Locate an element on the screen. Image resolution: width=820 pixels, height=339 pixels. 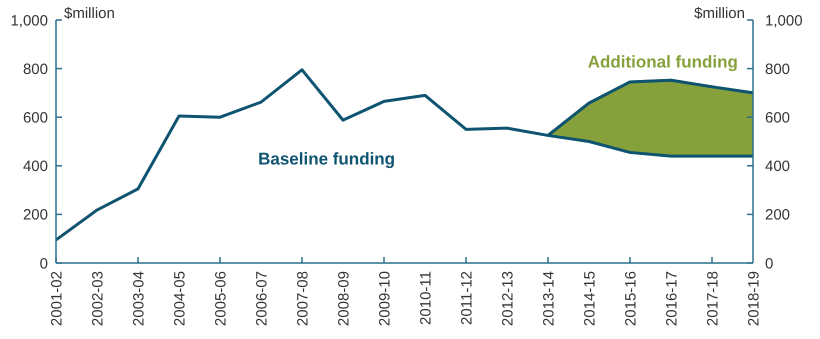
y-axis-title: $million is located at coordinates (89, 13).